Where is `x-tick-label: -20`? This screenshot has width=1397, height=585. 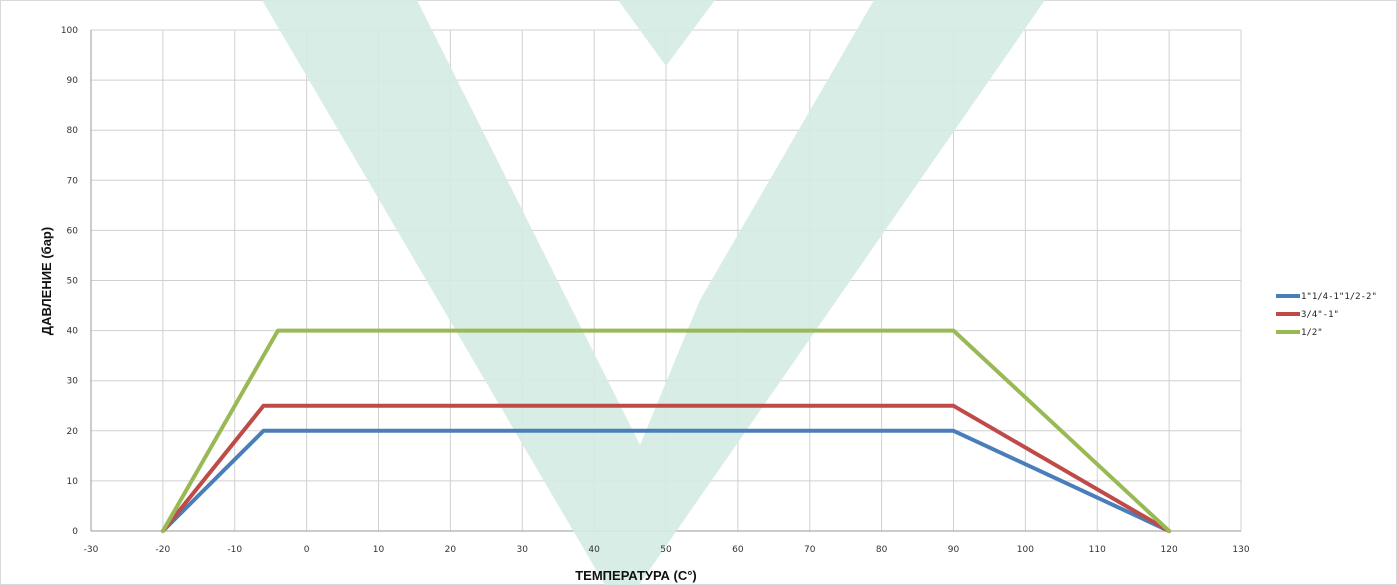
x-tick-label: -20 is located at coordinates (163, 550).